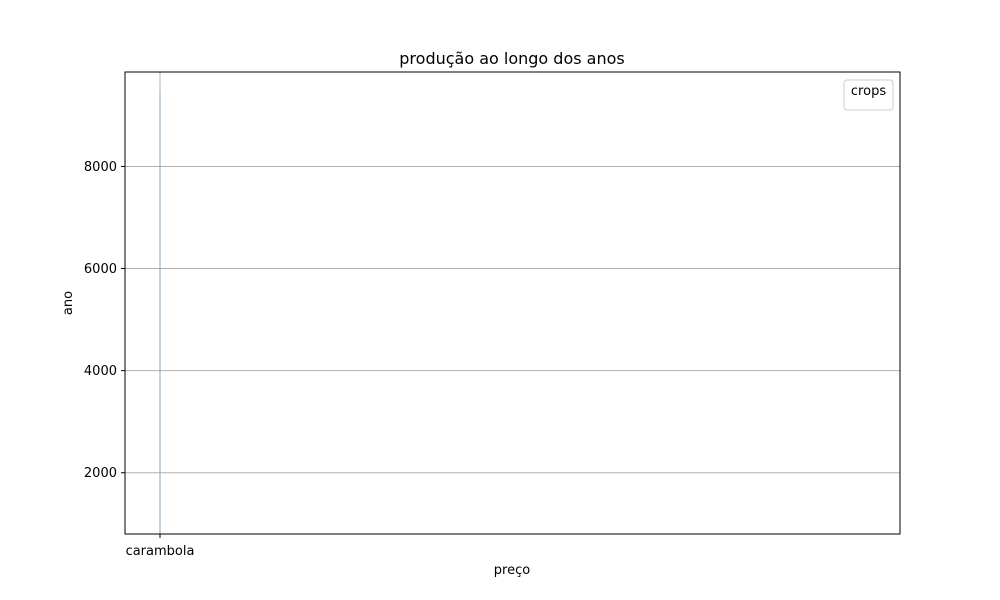 The image size is (1000, 600). I want to click on y-tick-label: 8000, so click(100, 167).